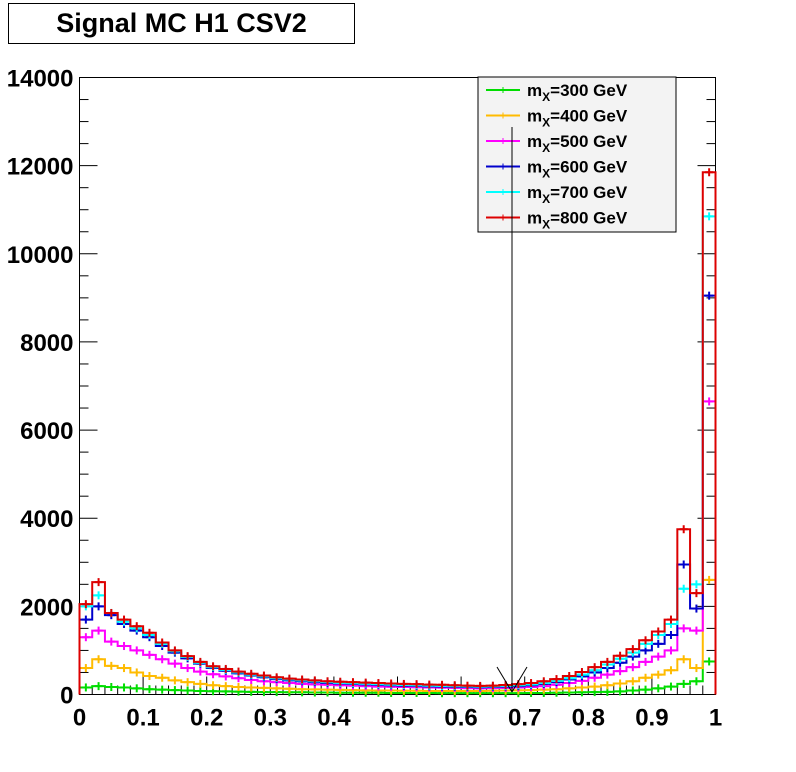  Describe the element at coordinates (46, 431) in the screenshot. I see `y-tick-label: 6000` at that location.